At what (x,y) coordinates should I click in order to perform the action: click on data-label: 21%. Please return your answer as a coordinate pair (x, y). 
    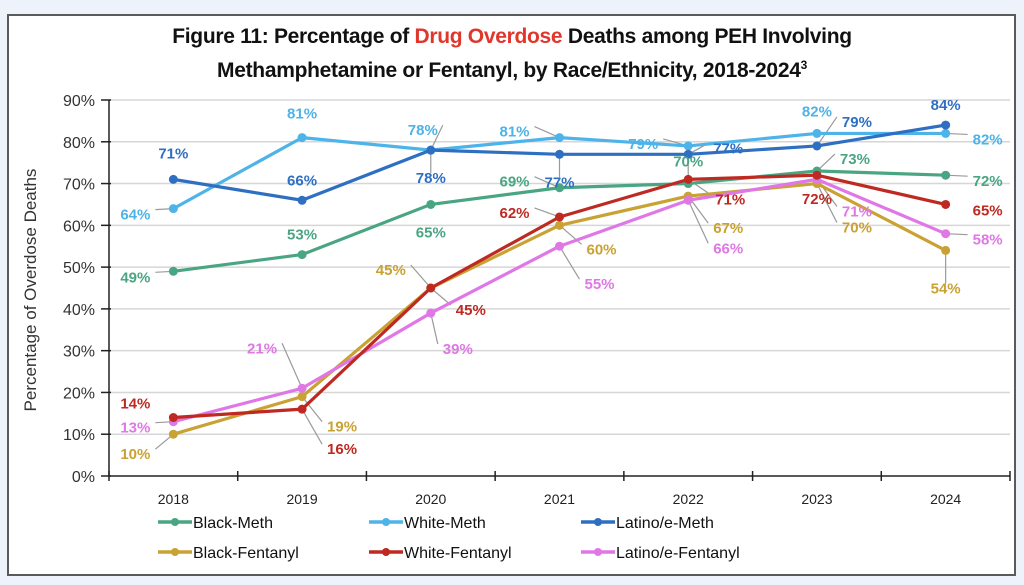
    Looking at the image, I should click on (262, 348).